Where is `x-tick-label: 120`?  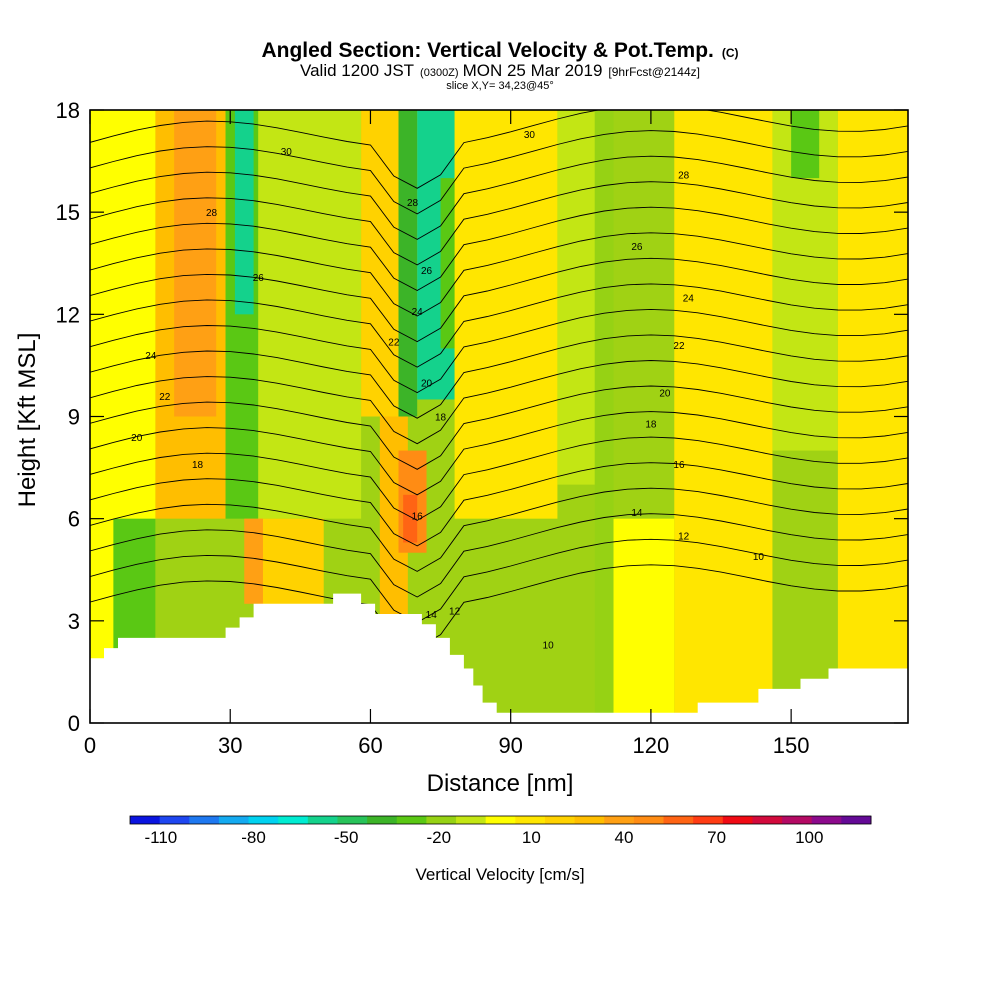 x-tick-label: 120 is located at coordinates (651, 745).